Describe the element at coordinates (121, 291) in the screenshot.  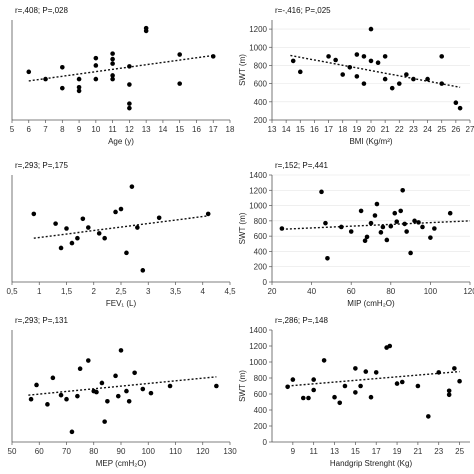
I see `x-tick-label: 2,5` at that location.